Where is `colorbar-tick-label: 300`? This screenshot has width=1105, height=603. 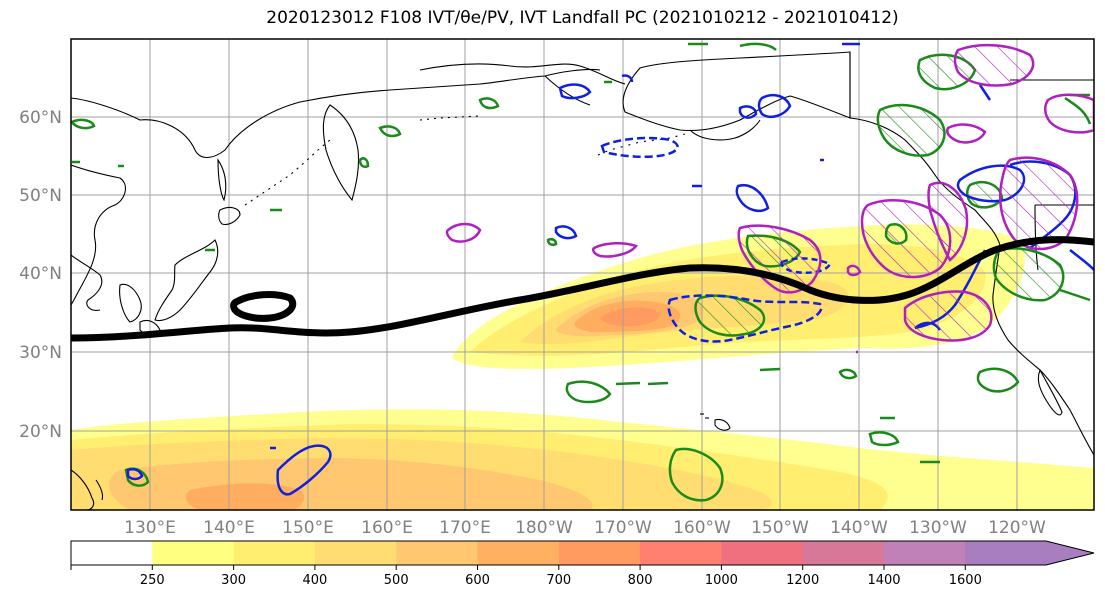
colorbar-tick-label: 300 is located at coordinates (233, 580).